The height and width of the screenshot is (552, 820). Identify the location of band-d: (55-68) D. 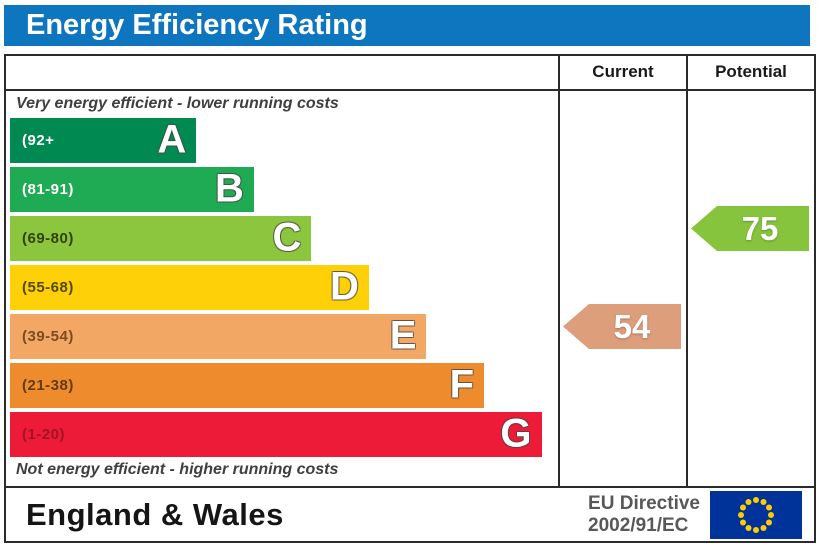
(189, 287).